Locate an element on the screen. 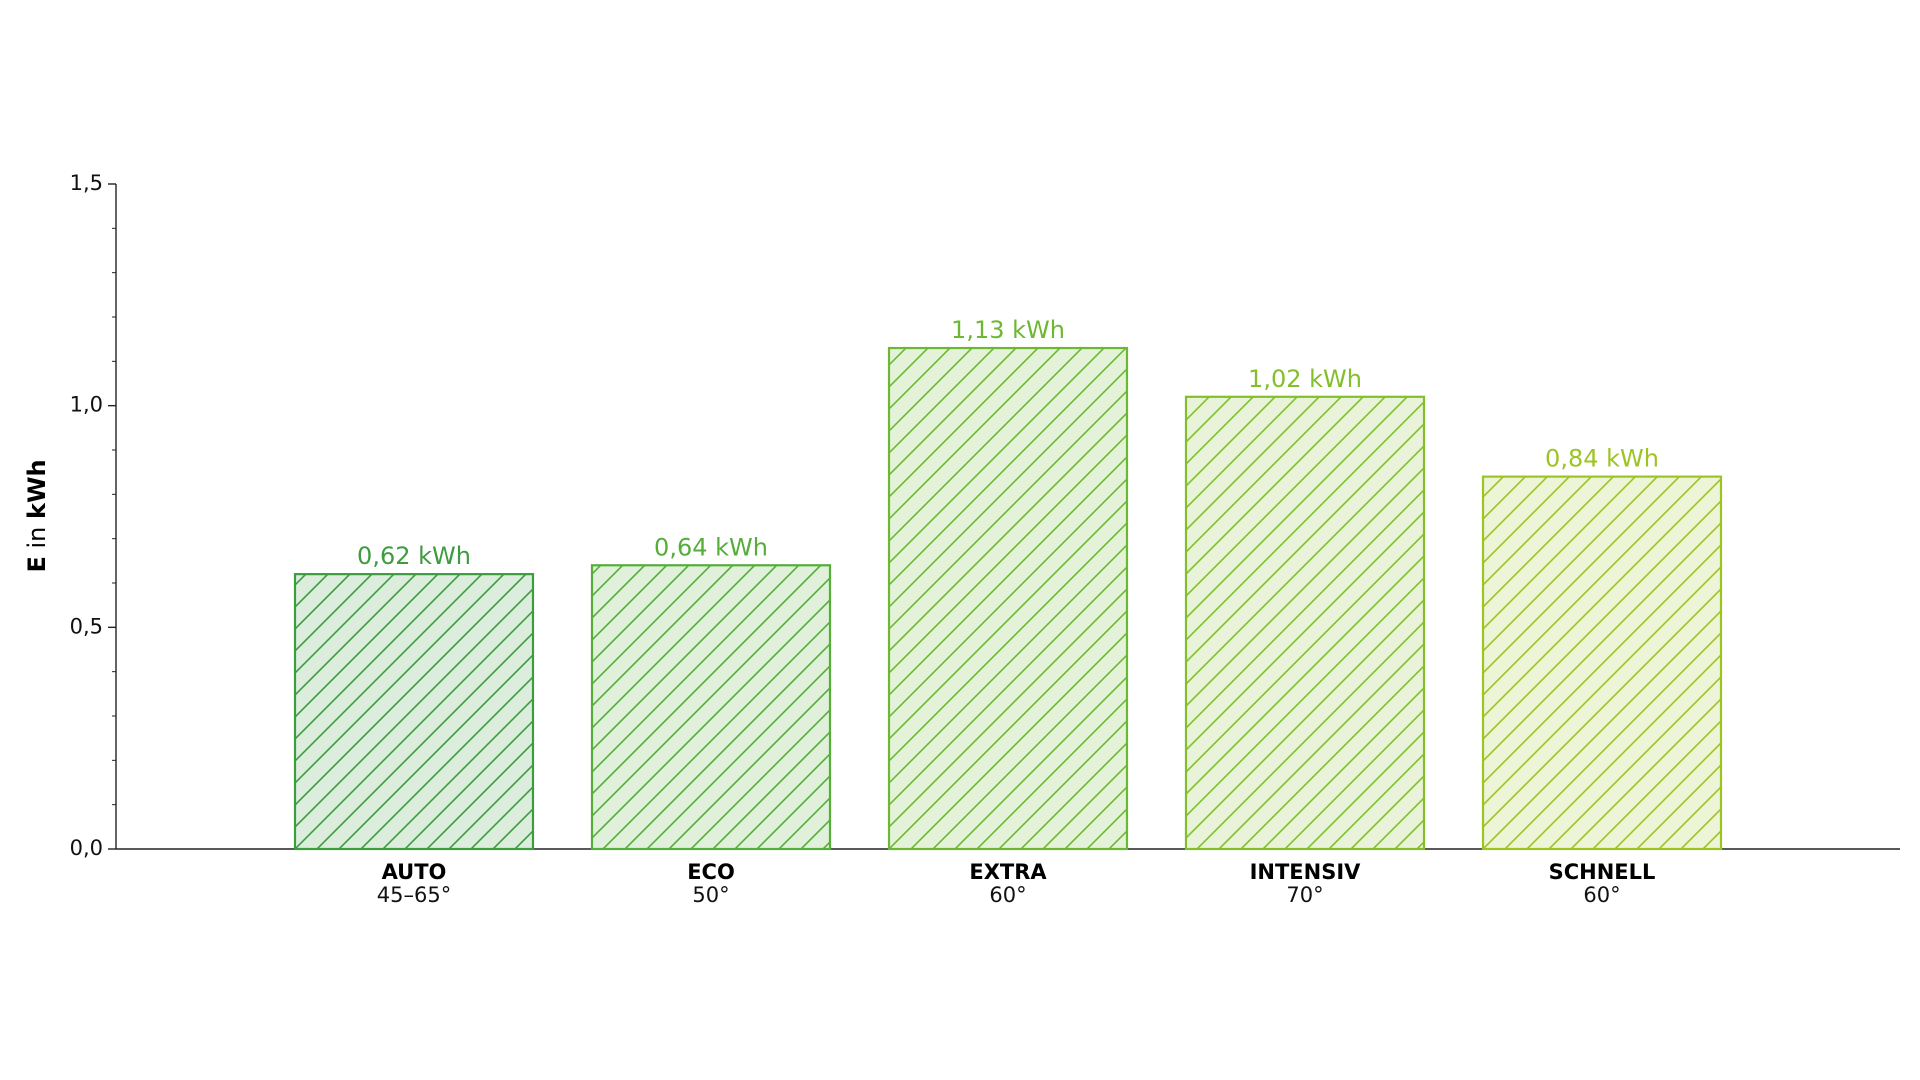 The height and width of the screenshot is (1080, 1920). x-tick-label: EXTRA is located at coordinates (1008, 872).